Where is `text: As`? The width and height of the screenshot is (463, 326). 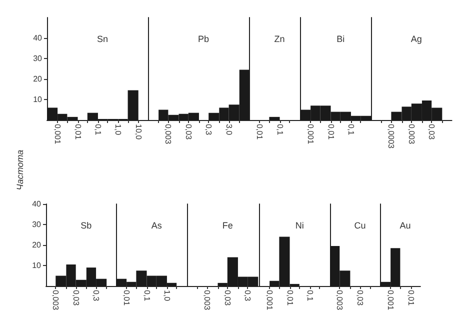 text: As is located at coordinates (157, 225).